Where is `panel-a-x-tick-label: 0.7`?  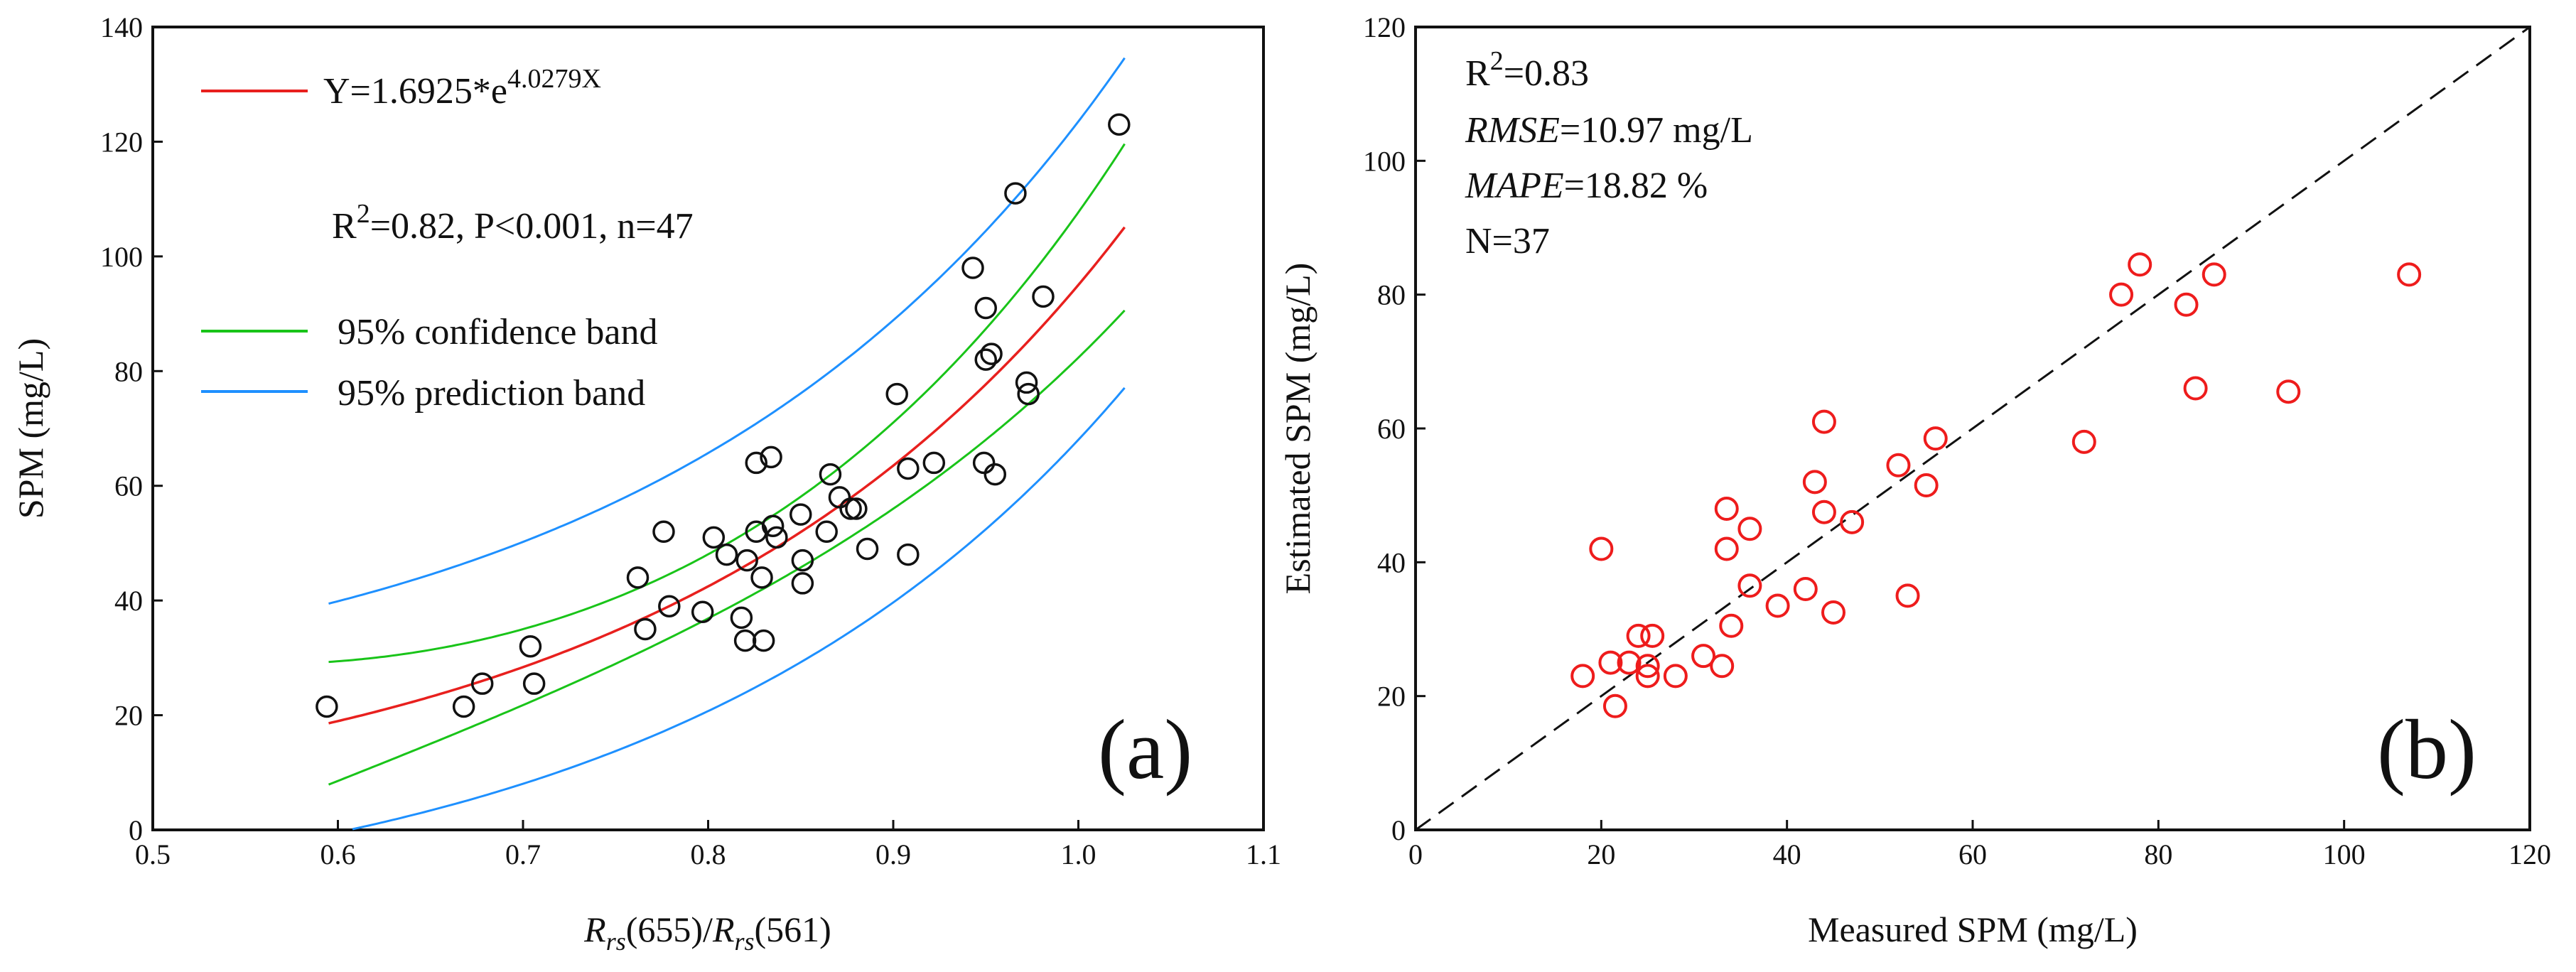
panel-a-x-tick-label: 0.7 is located at coordinates (523, 854).